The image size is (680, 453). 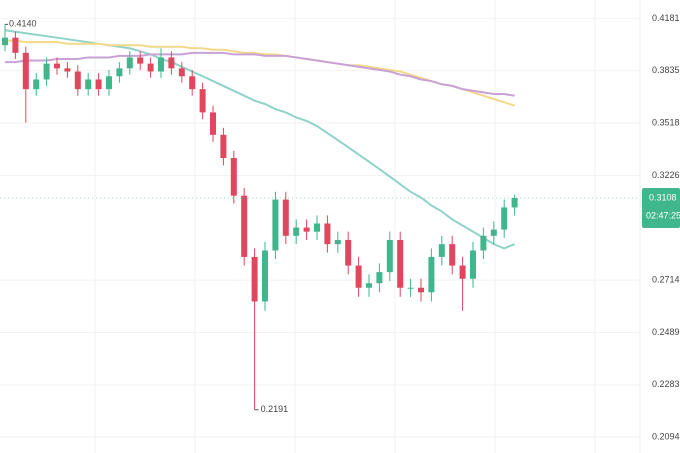 I want to click on countdown-label: 02:47:25, so click(x=663, y=215).